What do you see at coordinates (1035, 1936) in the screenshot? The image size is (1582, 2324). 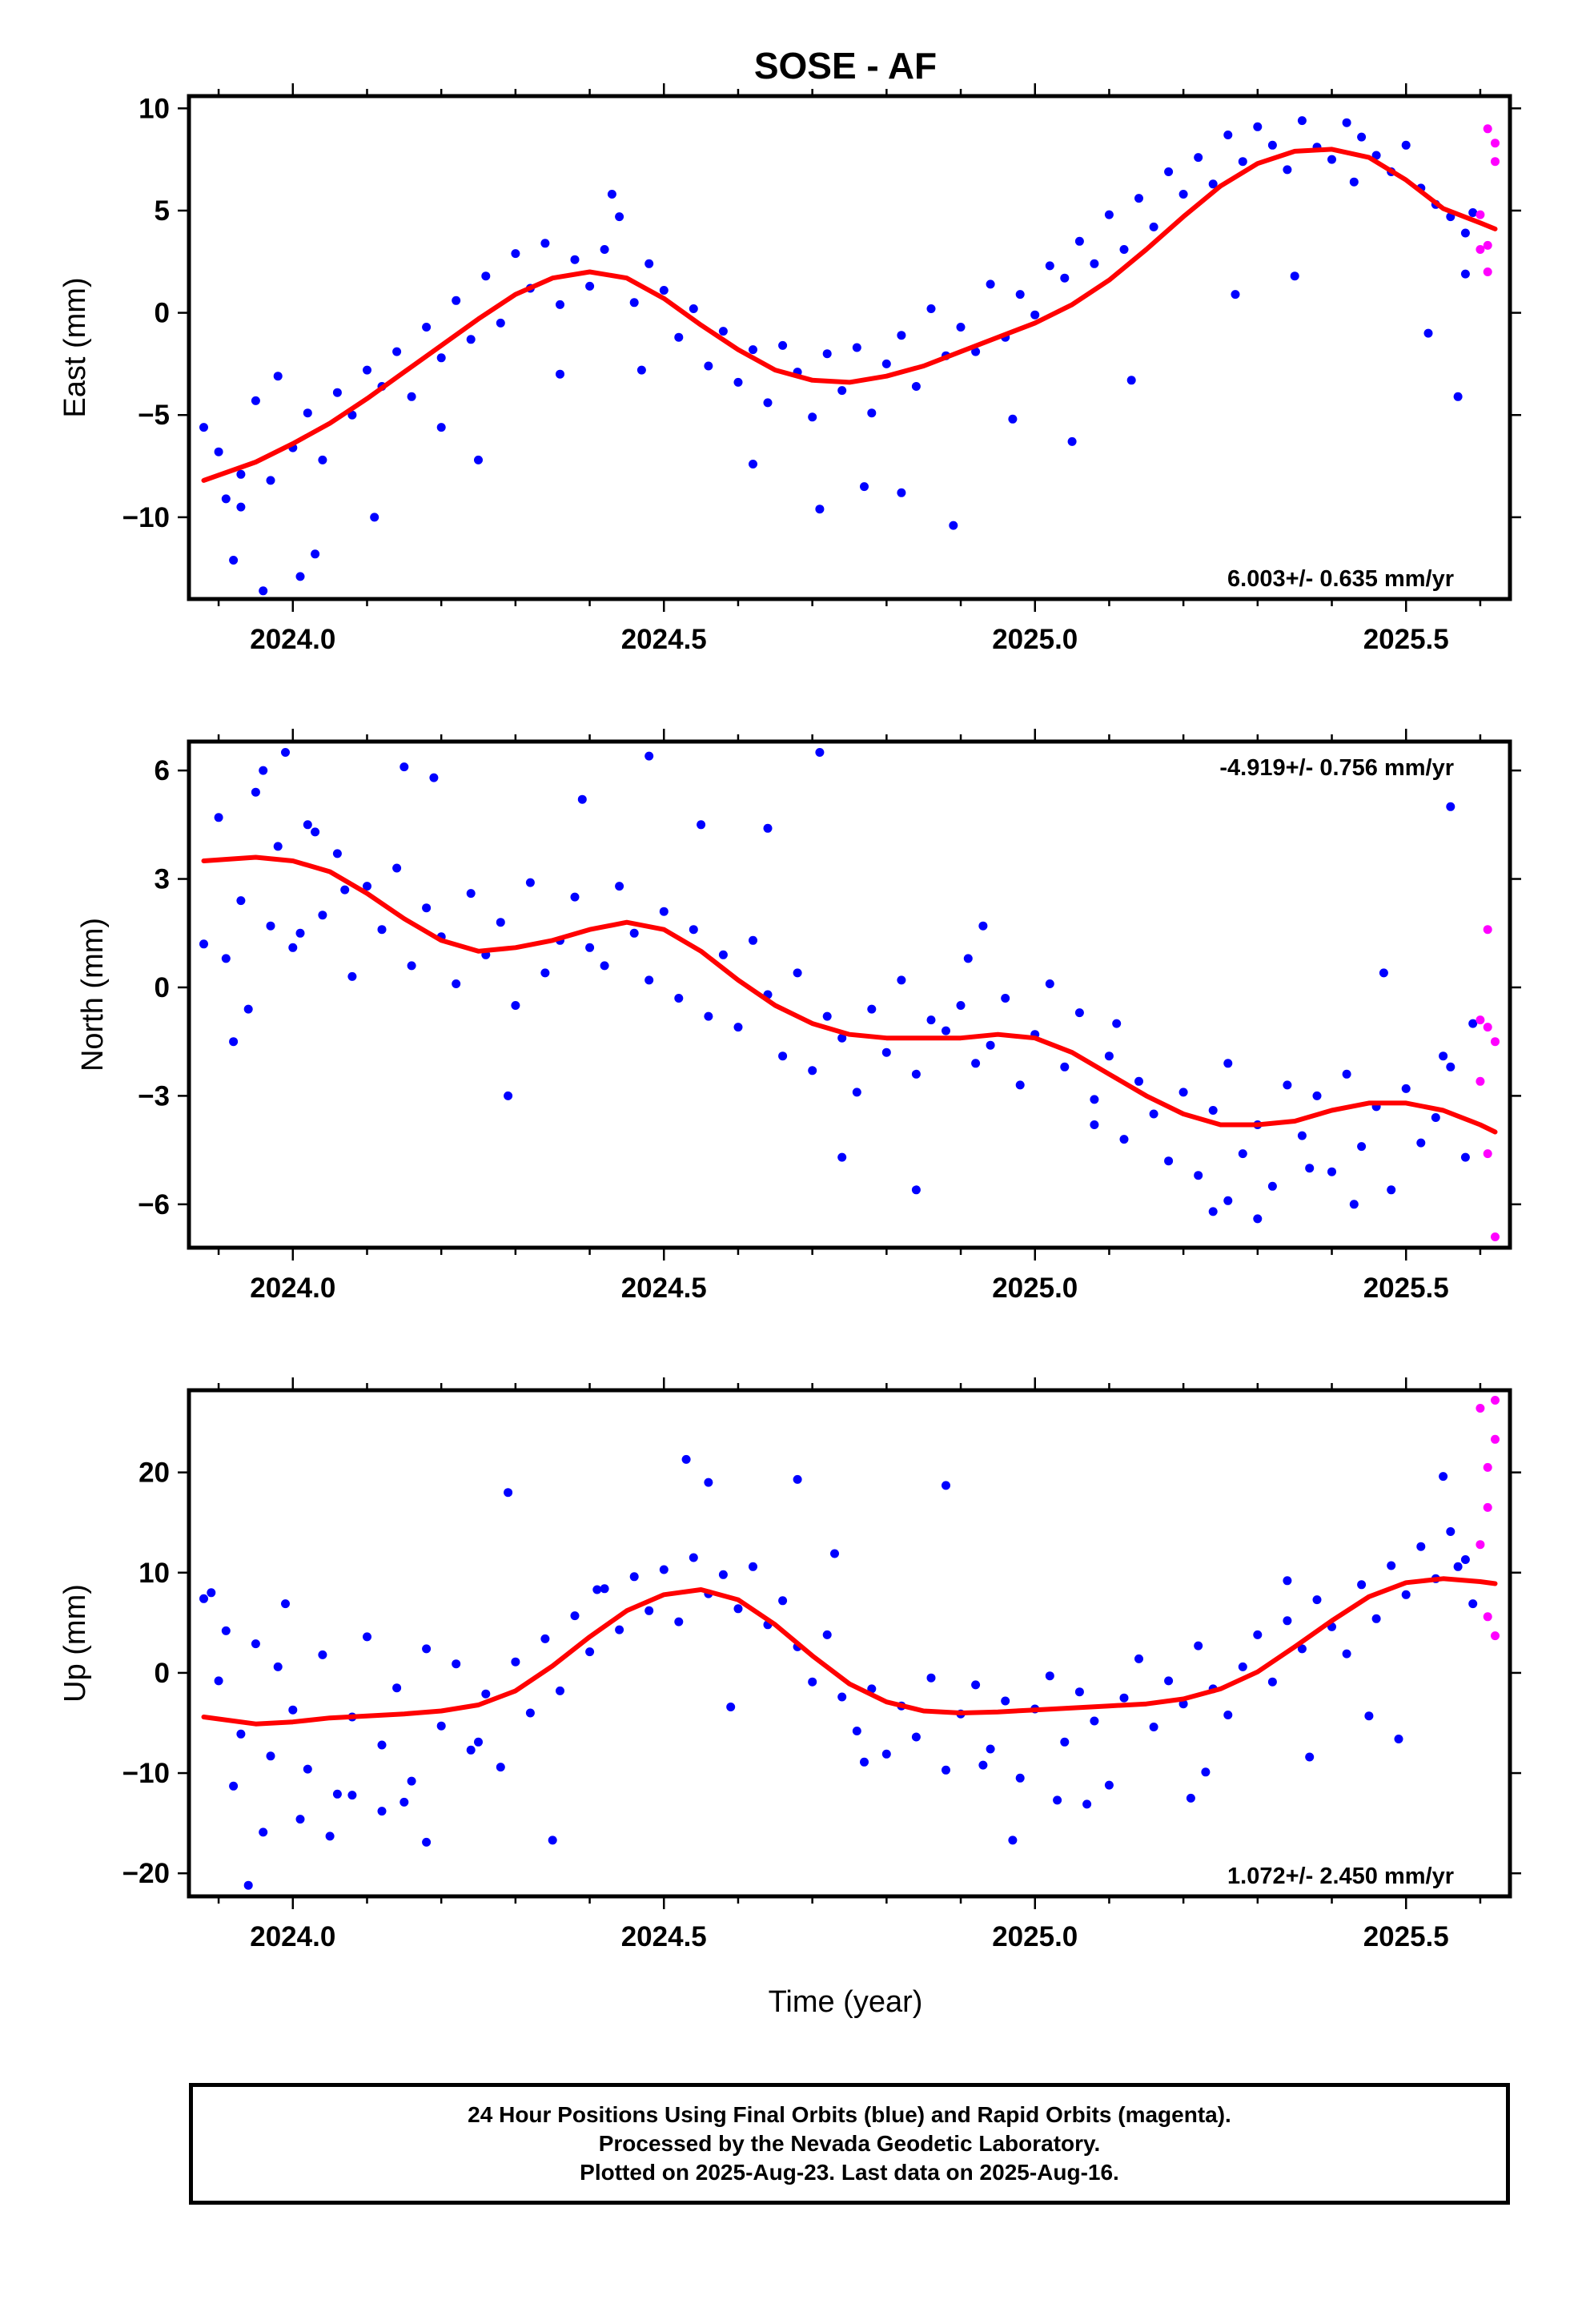 I see `up-x-tick-label: 2025.0` at bounding box center [1035, 1936].